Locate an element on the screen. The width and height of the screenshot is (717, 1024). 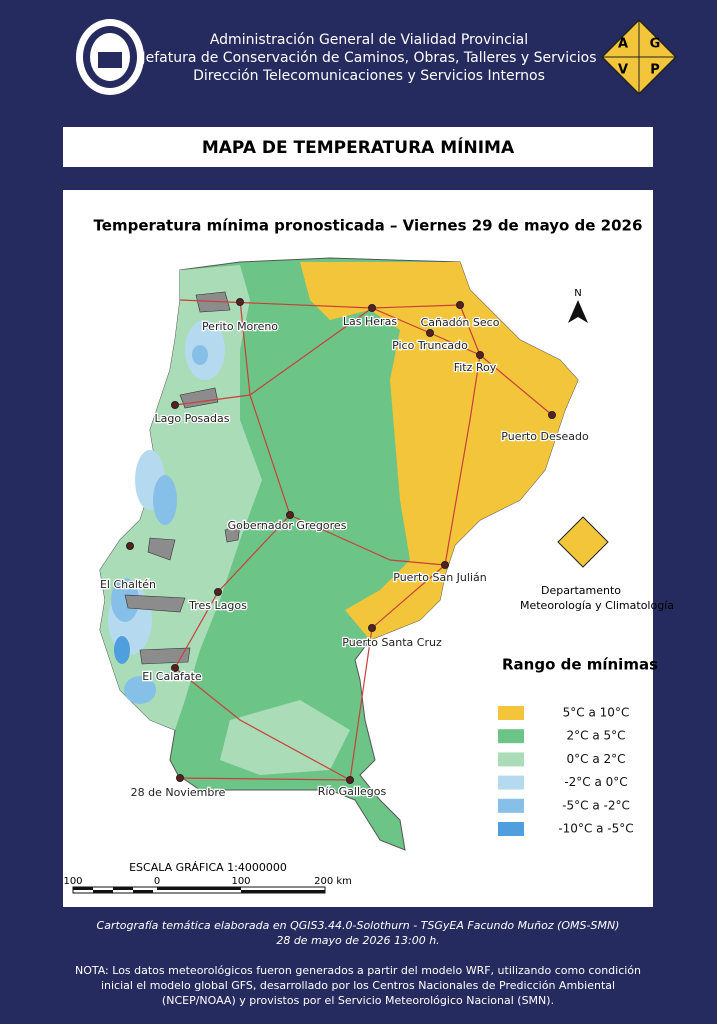
north-arrow is located at coordinates (578, 311).